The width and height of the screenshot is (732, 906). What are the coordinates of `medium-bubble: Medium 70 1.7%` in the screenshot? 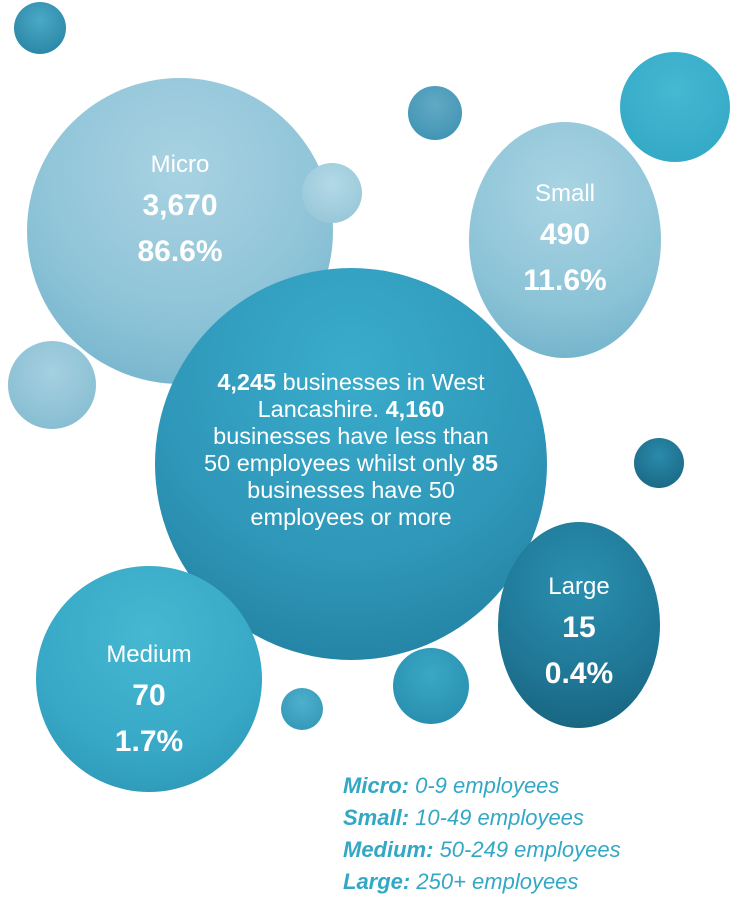 It's located at (149, 679).